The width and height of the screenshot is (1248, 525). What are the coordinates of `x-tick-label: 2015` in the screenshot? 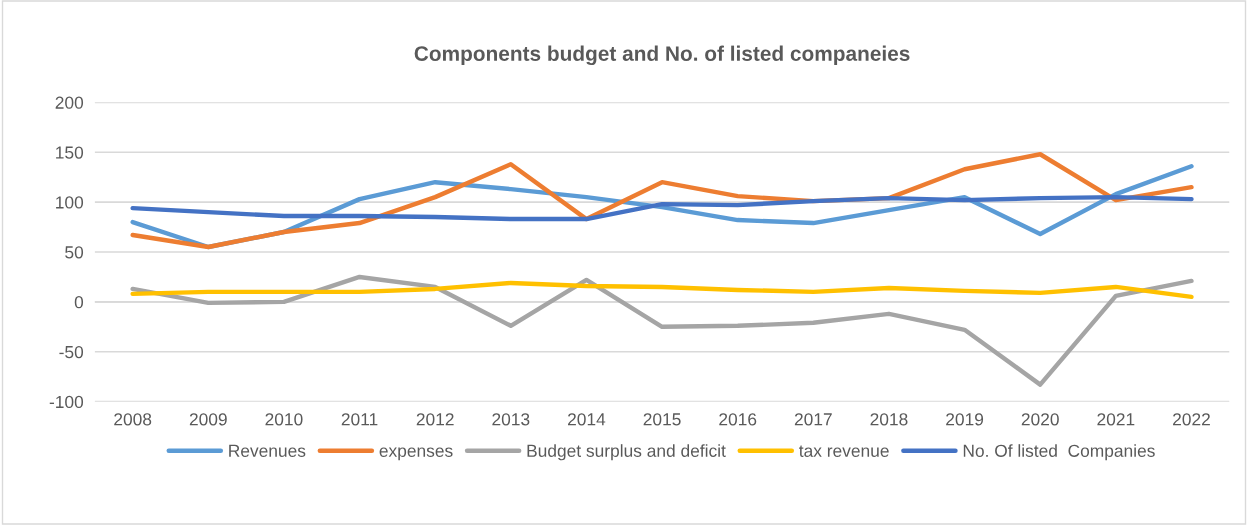 It's located at (662, 419).